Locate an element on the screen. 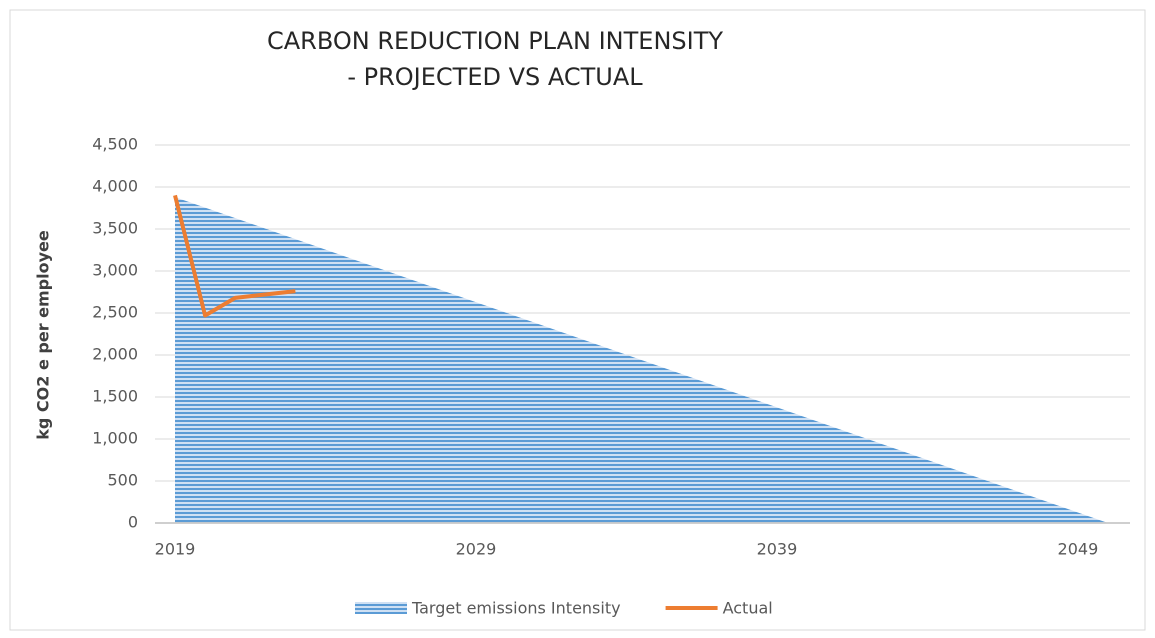 The width and height of the screenshot is (1155, 638). y-tick-label: 4,500 is located at coordinates (115, 144).